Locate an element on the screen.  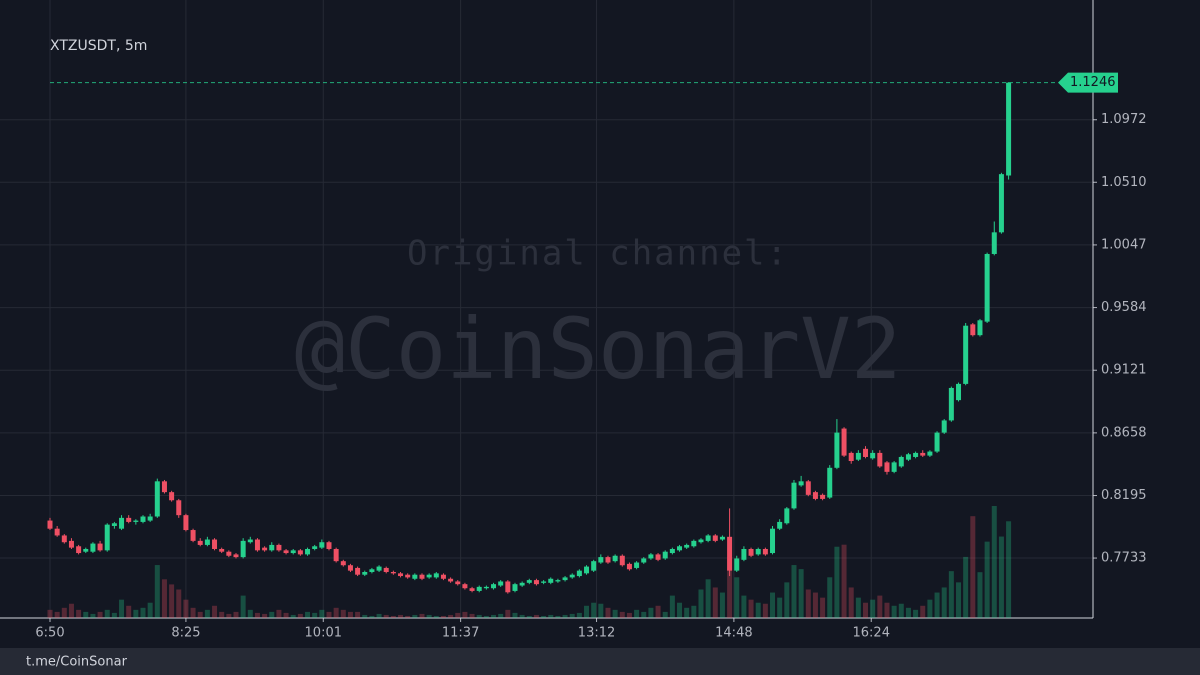
x-tick-label: 14:48 is located at coordinates (733, 633).